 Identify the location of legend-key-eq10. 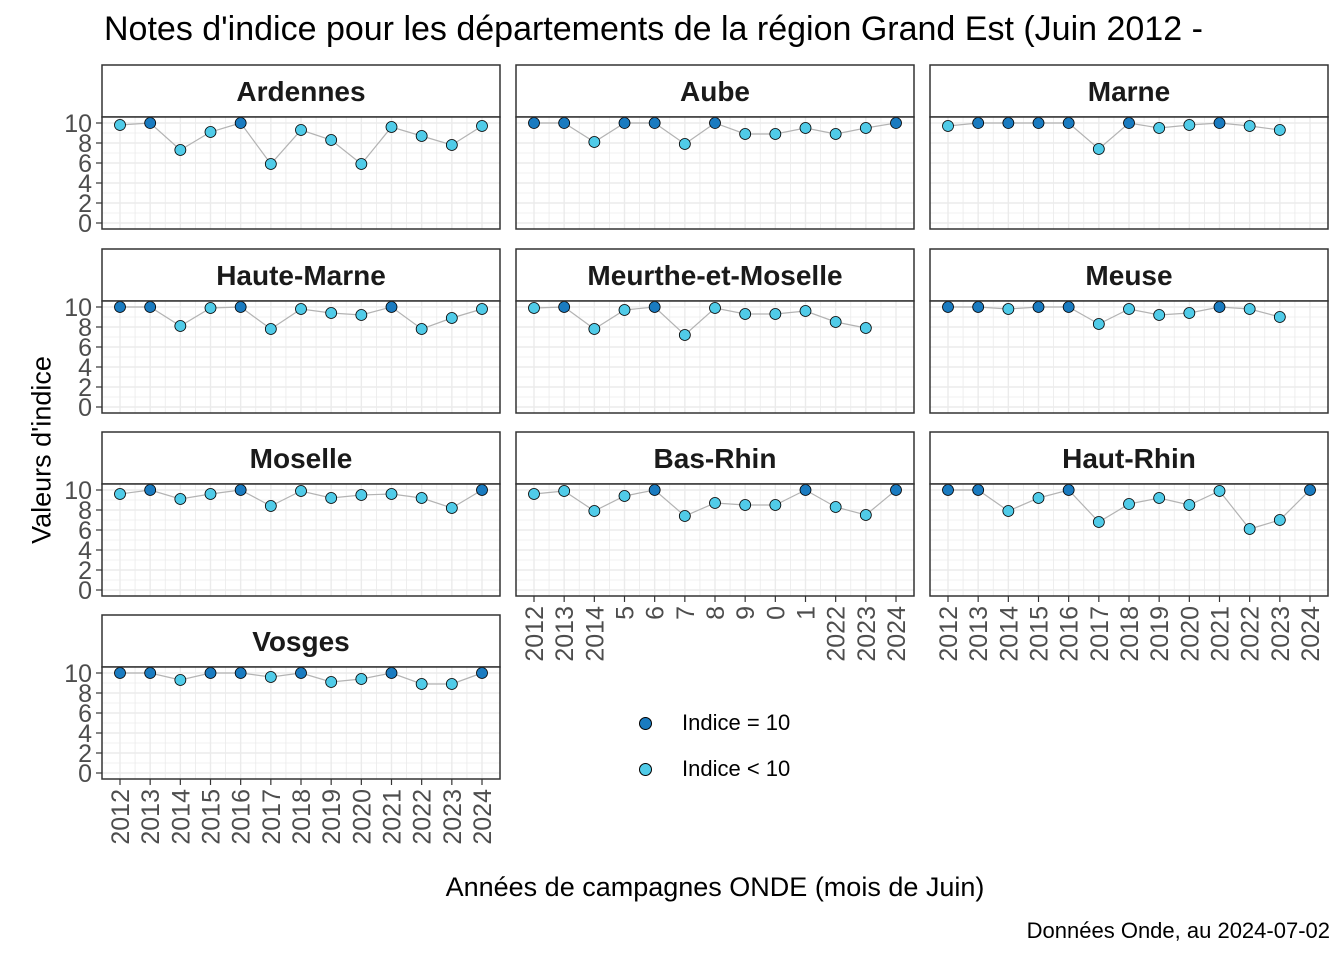
(645, 723).